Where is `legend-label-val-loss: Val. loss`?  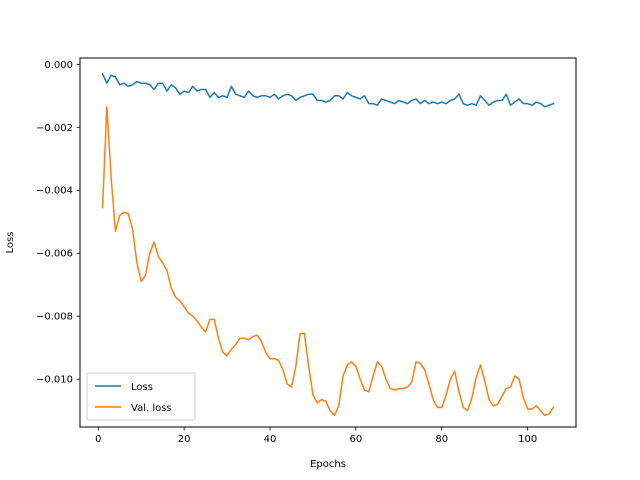 legend-label-val-loss: Val. loss is located at coordinates (151, 408).